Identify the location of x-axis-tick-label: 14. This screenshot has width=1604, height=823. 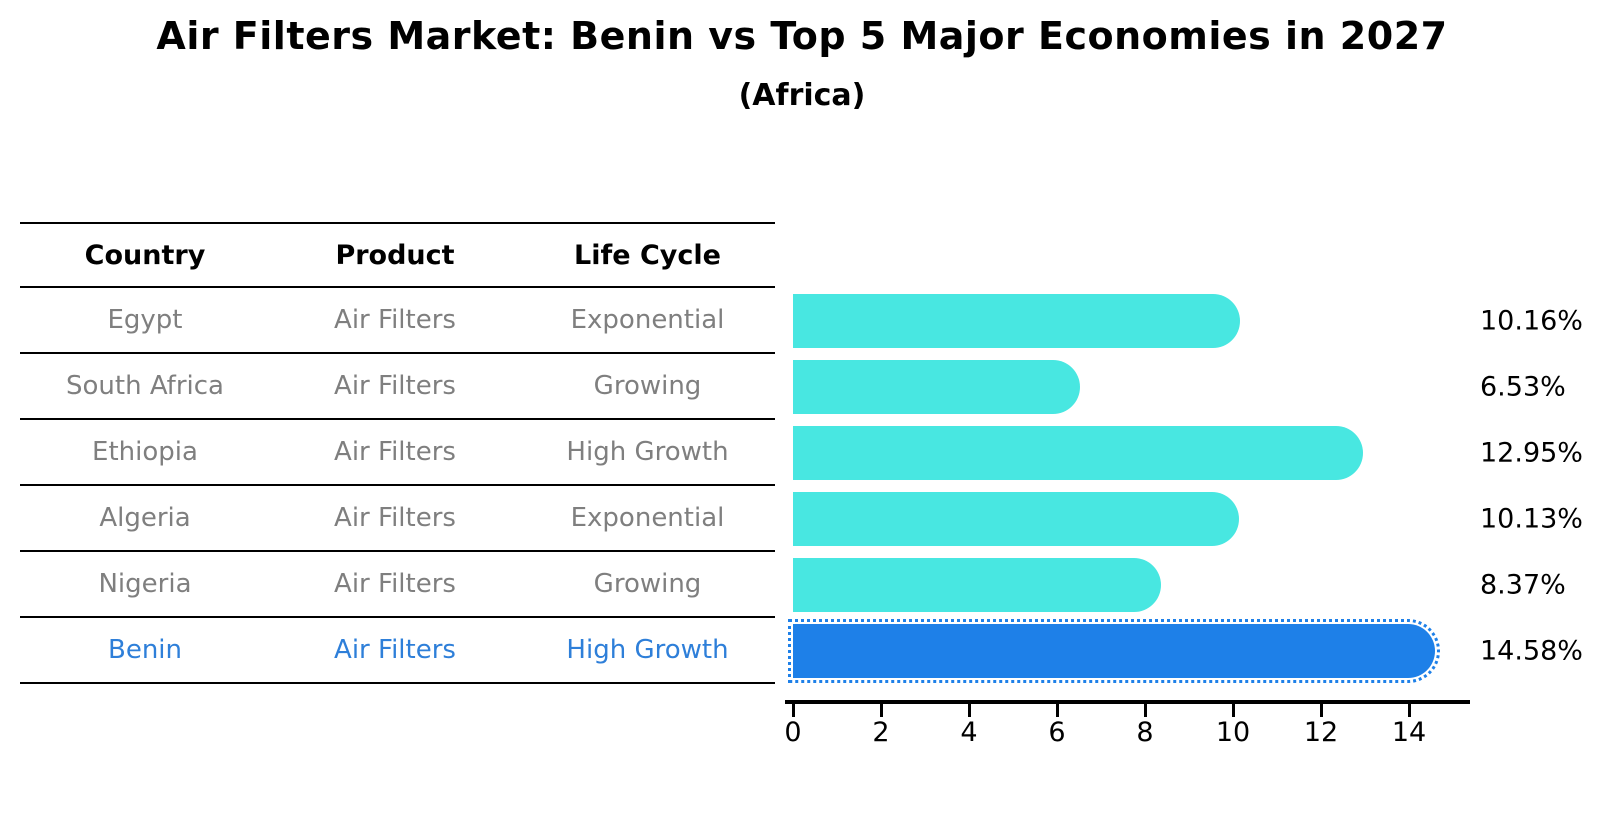
(1409, 732).